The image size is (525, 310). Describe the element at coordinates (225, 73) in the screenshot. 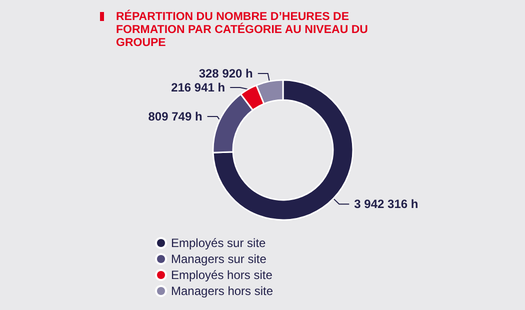

I see `data-label: 328 920 h` at that location.